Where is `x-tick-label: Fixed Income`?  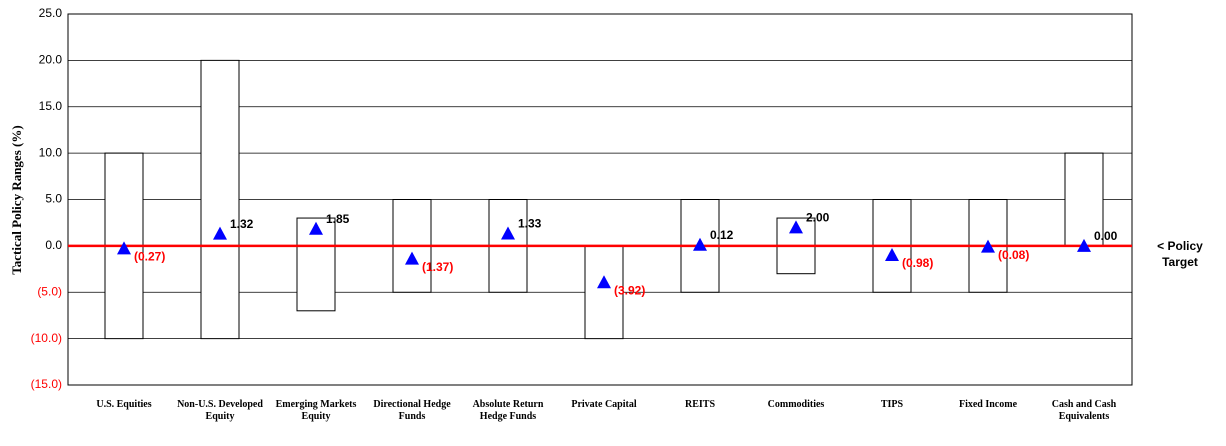
x-tick-label: Fixed Income is located at coordinates (988, 404).